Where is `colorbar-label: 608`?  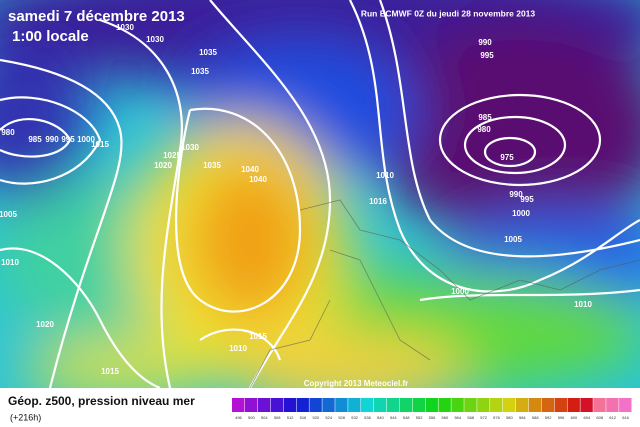 colorbar-label: 608 is located at coordinates (599, 417).